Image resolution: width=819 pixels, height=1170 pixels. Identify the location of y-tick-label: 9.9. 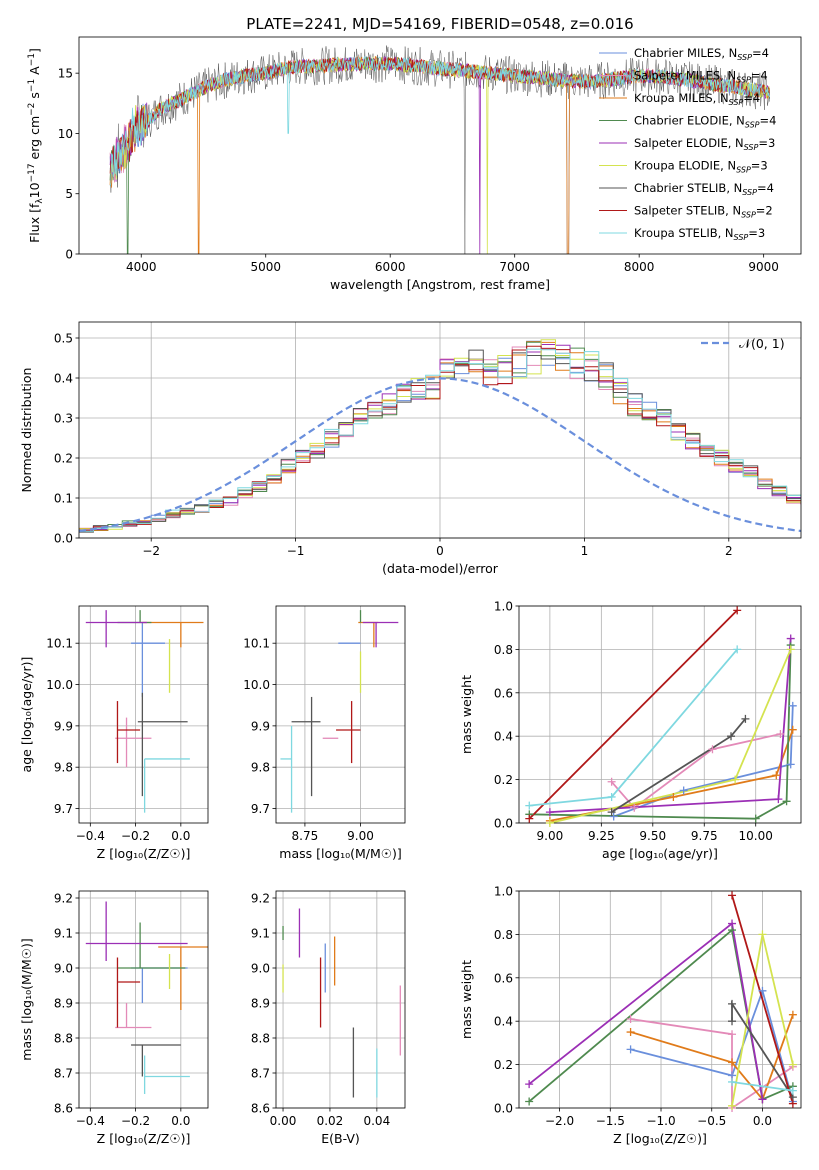
(63, 726).